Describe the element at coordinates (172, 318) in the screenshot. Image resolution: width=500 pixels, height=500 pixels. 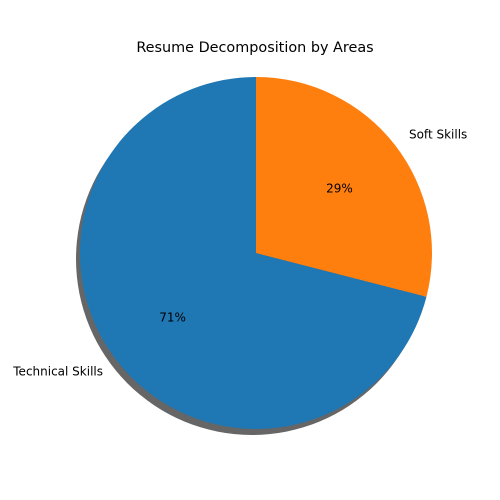
I see `pie-percent-label: 71%` at that location.